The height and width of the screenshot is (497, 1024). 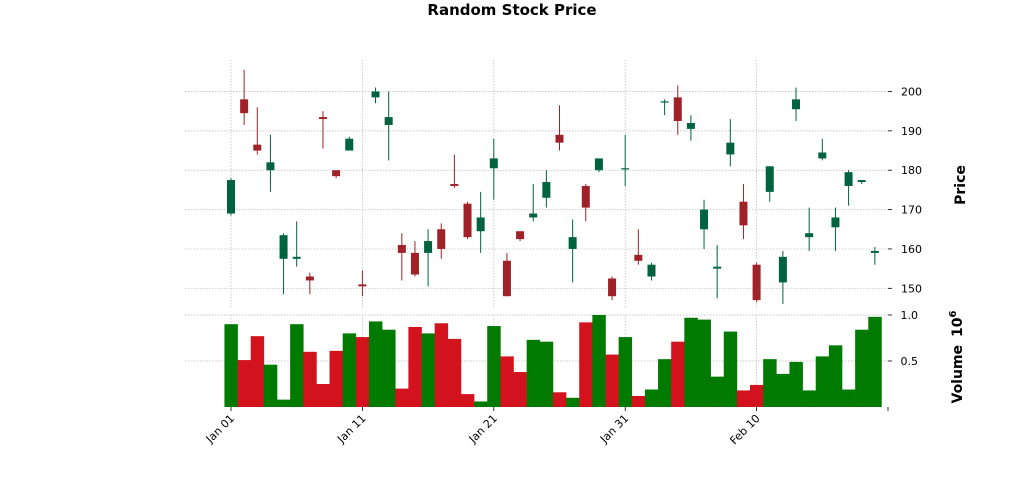 I want to click on price-axis-label: Price, so click(x=961, y=185).